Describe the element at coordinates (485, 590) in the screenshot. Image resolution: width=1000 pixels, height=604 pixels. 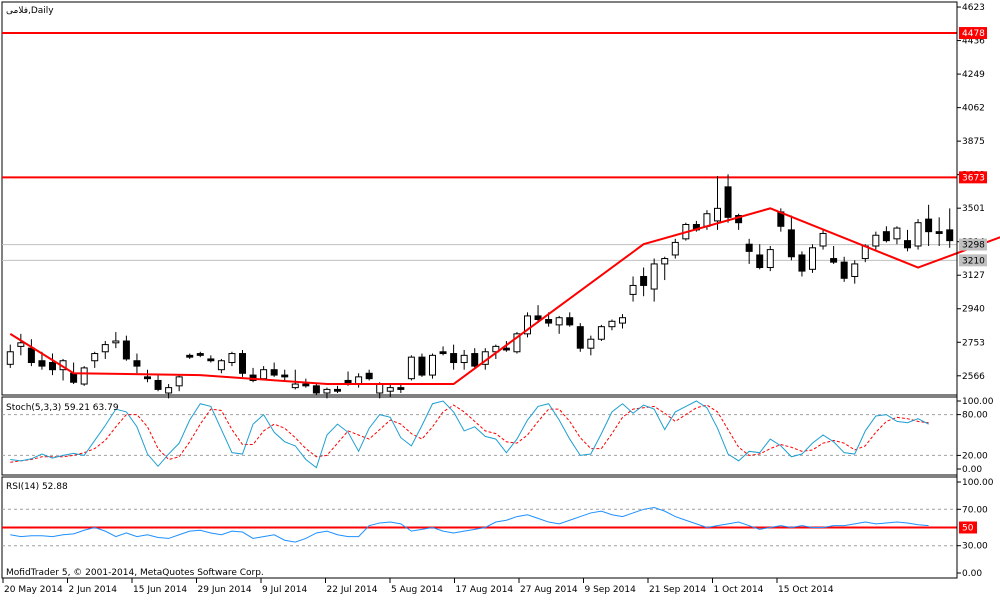
I see `date-tick-label: 17 Aug 2014` at that location.